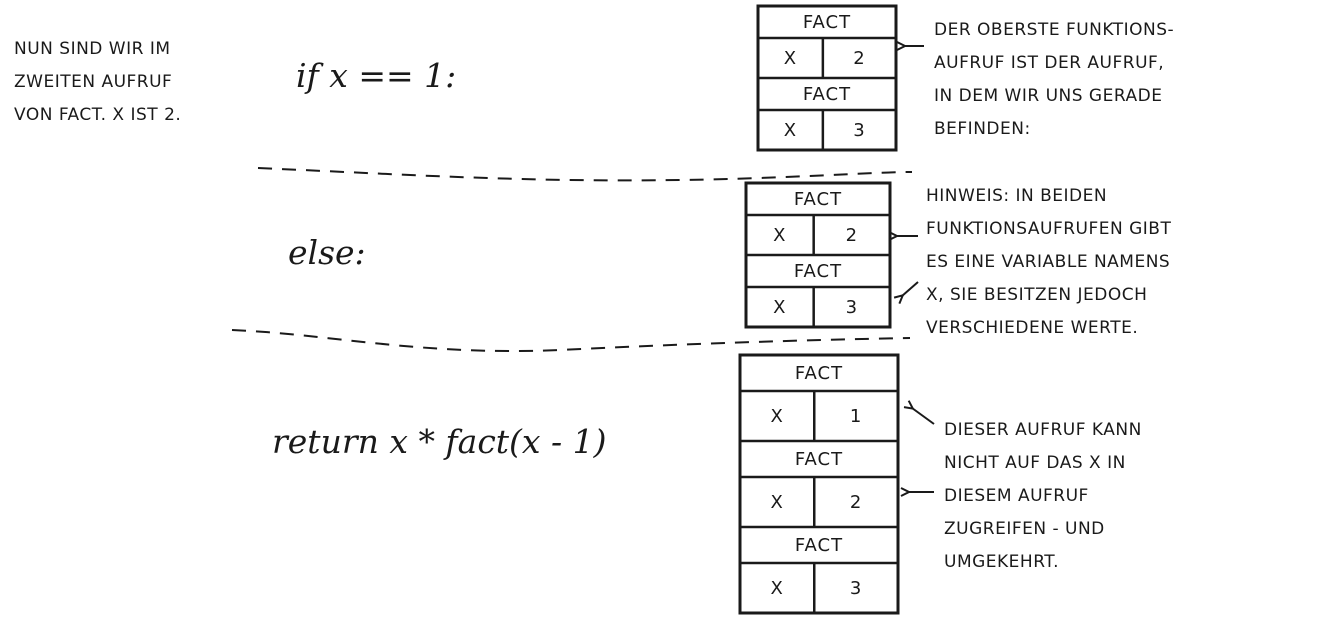  Describe the element at coordinates (1017, 196) in the screenshot. I see `mid-note-line: HINWEIS: IN BEIDEN` at that location.